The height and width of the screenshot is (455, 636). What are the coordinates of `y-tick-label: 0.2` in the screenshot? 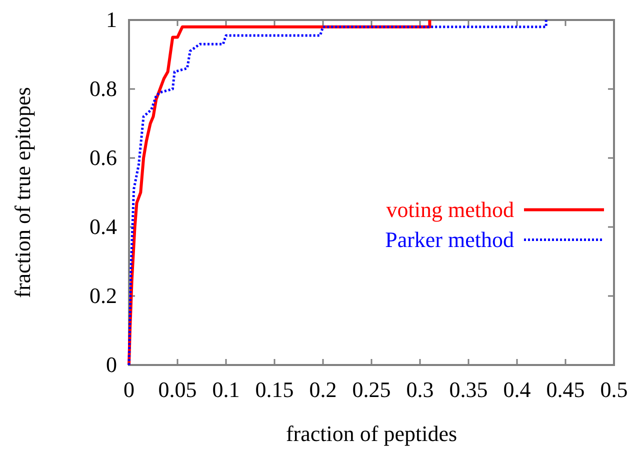 It's located at (103, 295).